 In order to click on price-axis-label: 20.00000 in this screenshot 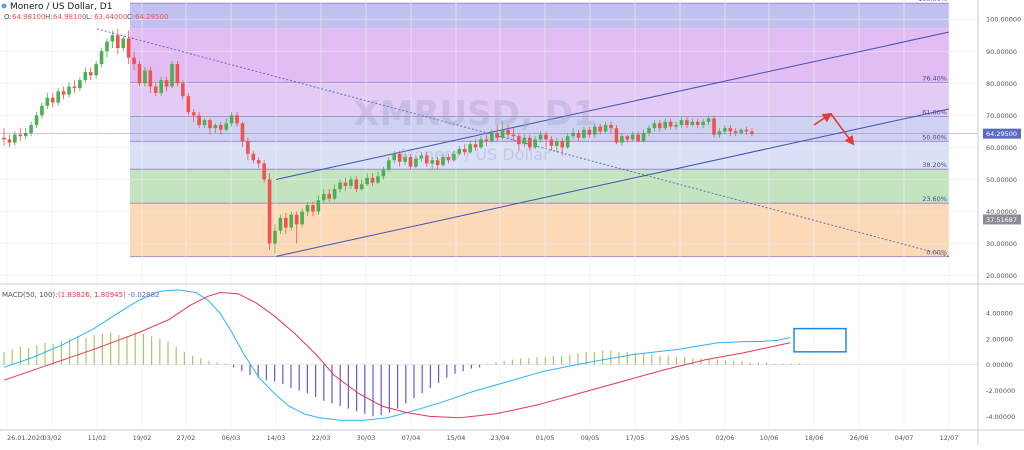, I will do `click(1001, 276)`.